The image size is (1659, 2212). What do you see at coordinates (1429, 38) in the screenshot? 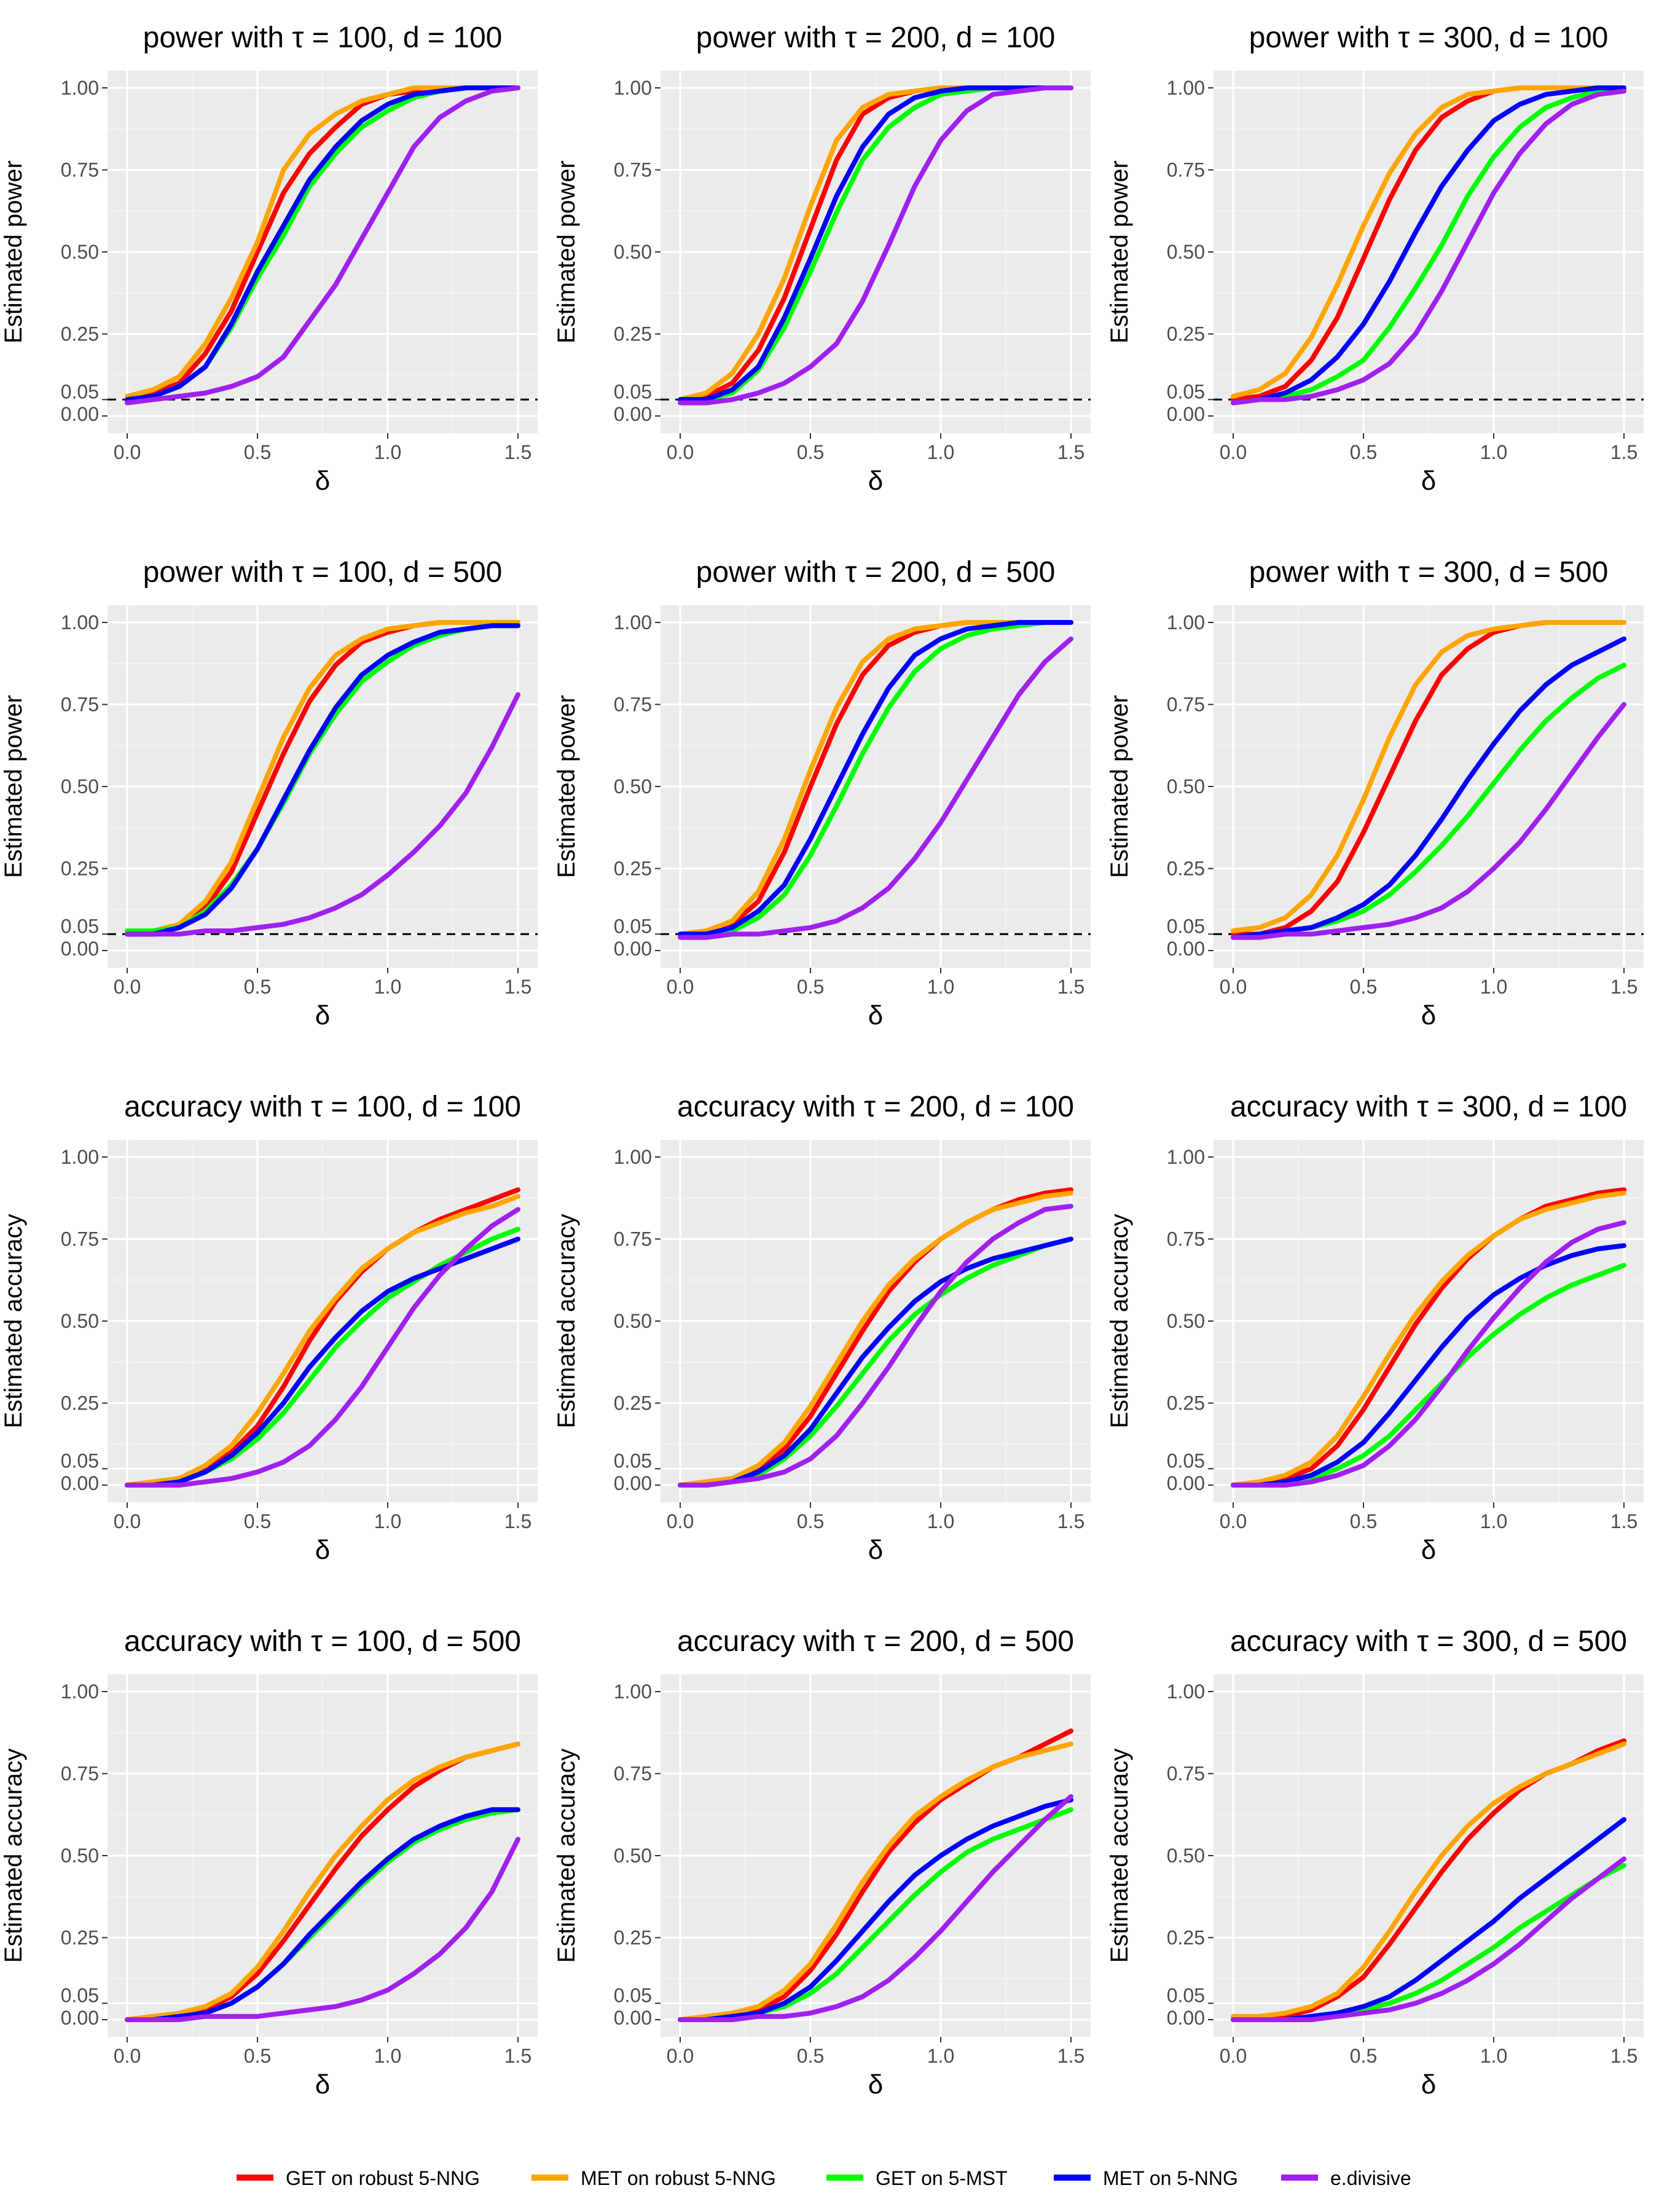
I see `panel-title: power with τ = 300, d = 100` at bounding box center [1429, 38].